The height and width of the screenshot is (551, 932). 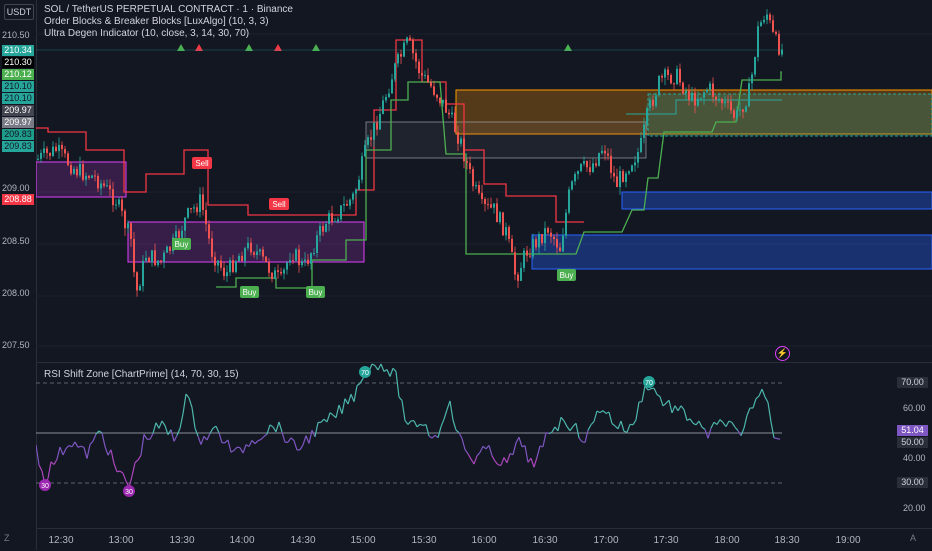 I want to click on pane-divider, so click(x=484, y=362).